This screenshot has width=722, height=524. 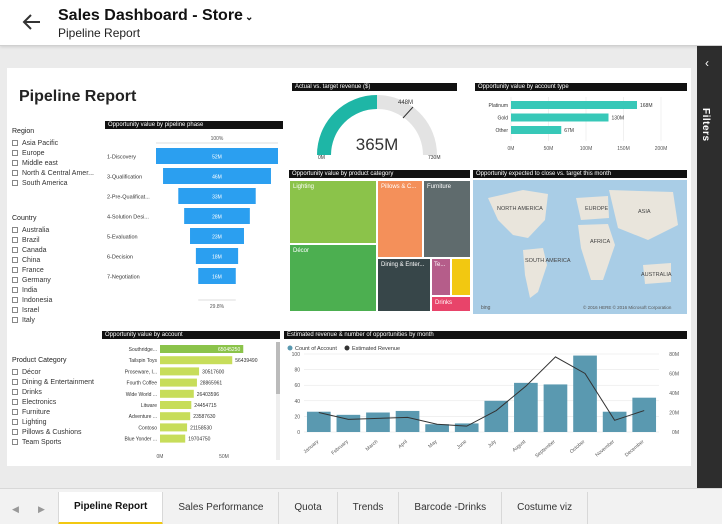 I want to click on chevron-down-icon: ⌄, so click(x=249, y=17).